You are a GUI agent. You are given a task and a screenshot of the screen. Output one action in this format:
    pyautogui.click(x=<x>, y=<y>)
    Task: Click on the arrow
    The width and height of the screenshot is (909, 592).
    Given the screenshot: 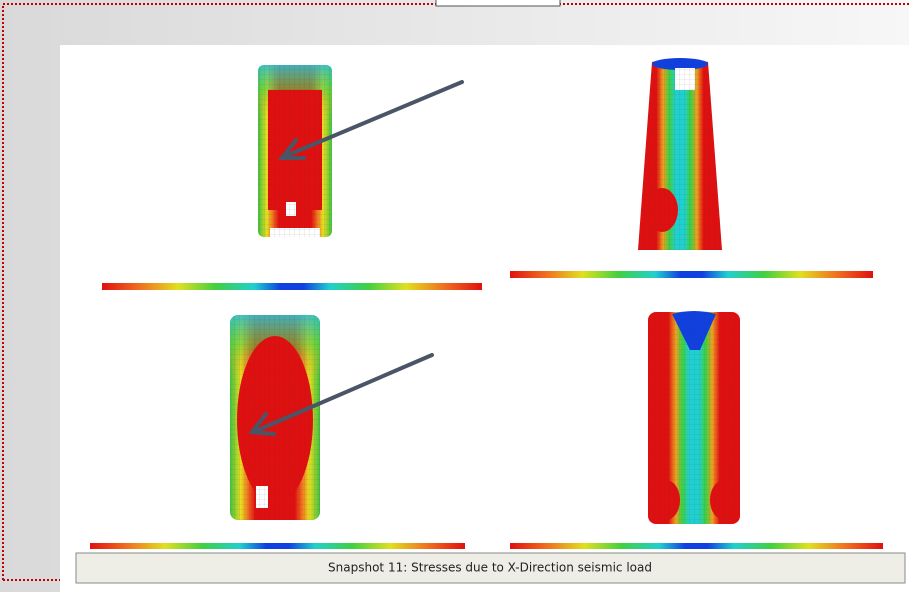 What is the action you would take?
    pyautogui.click(x=356, y=258)
    